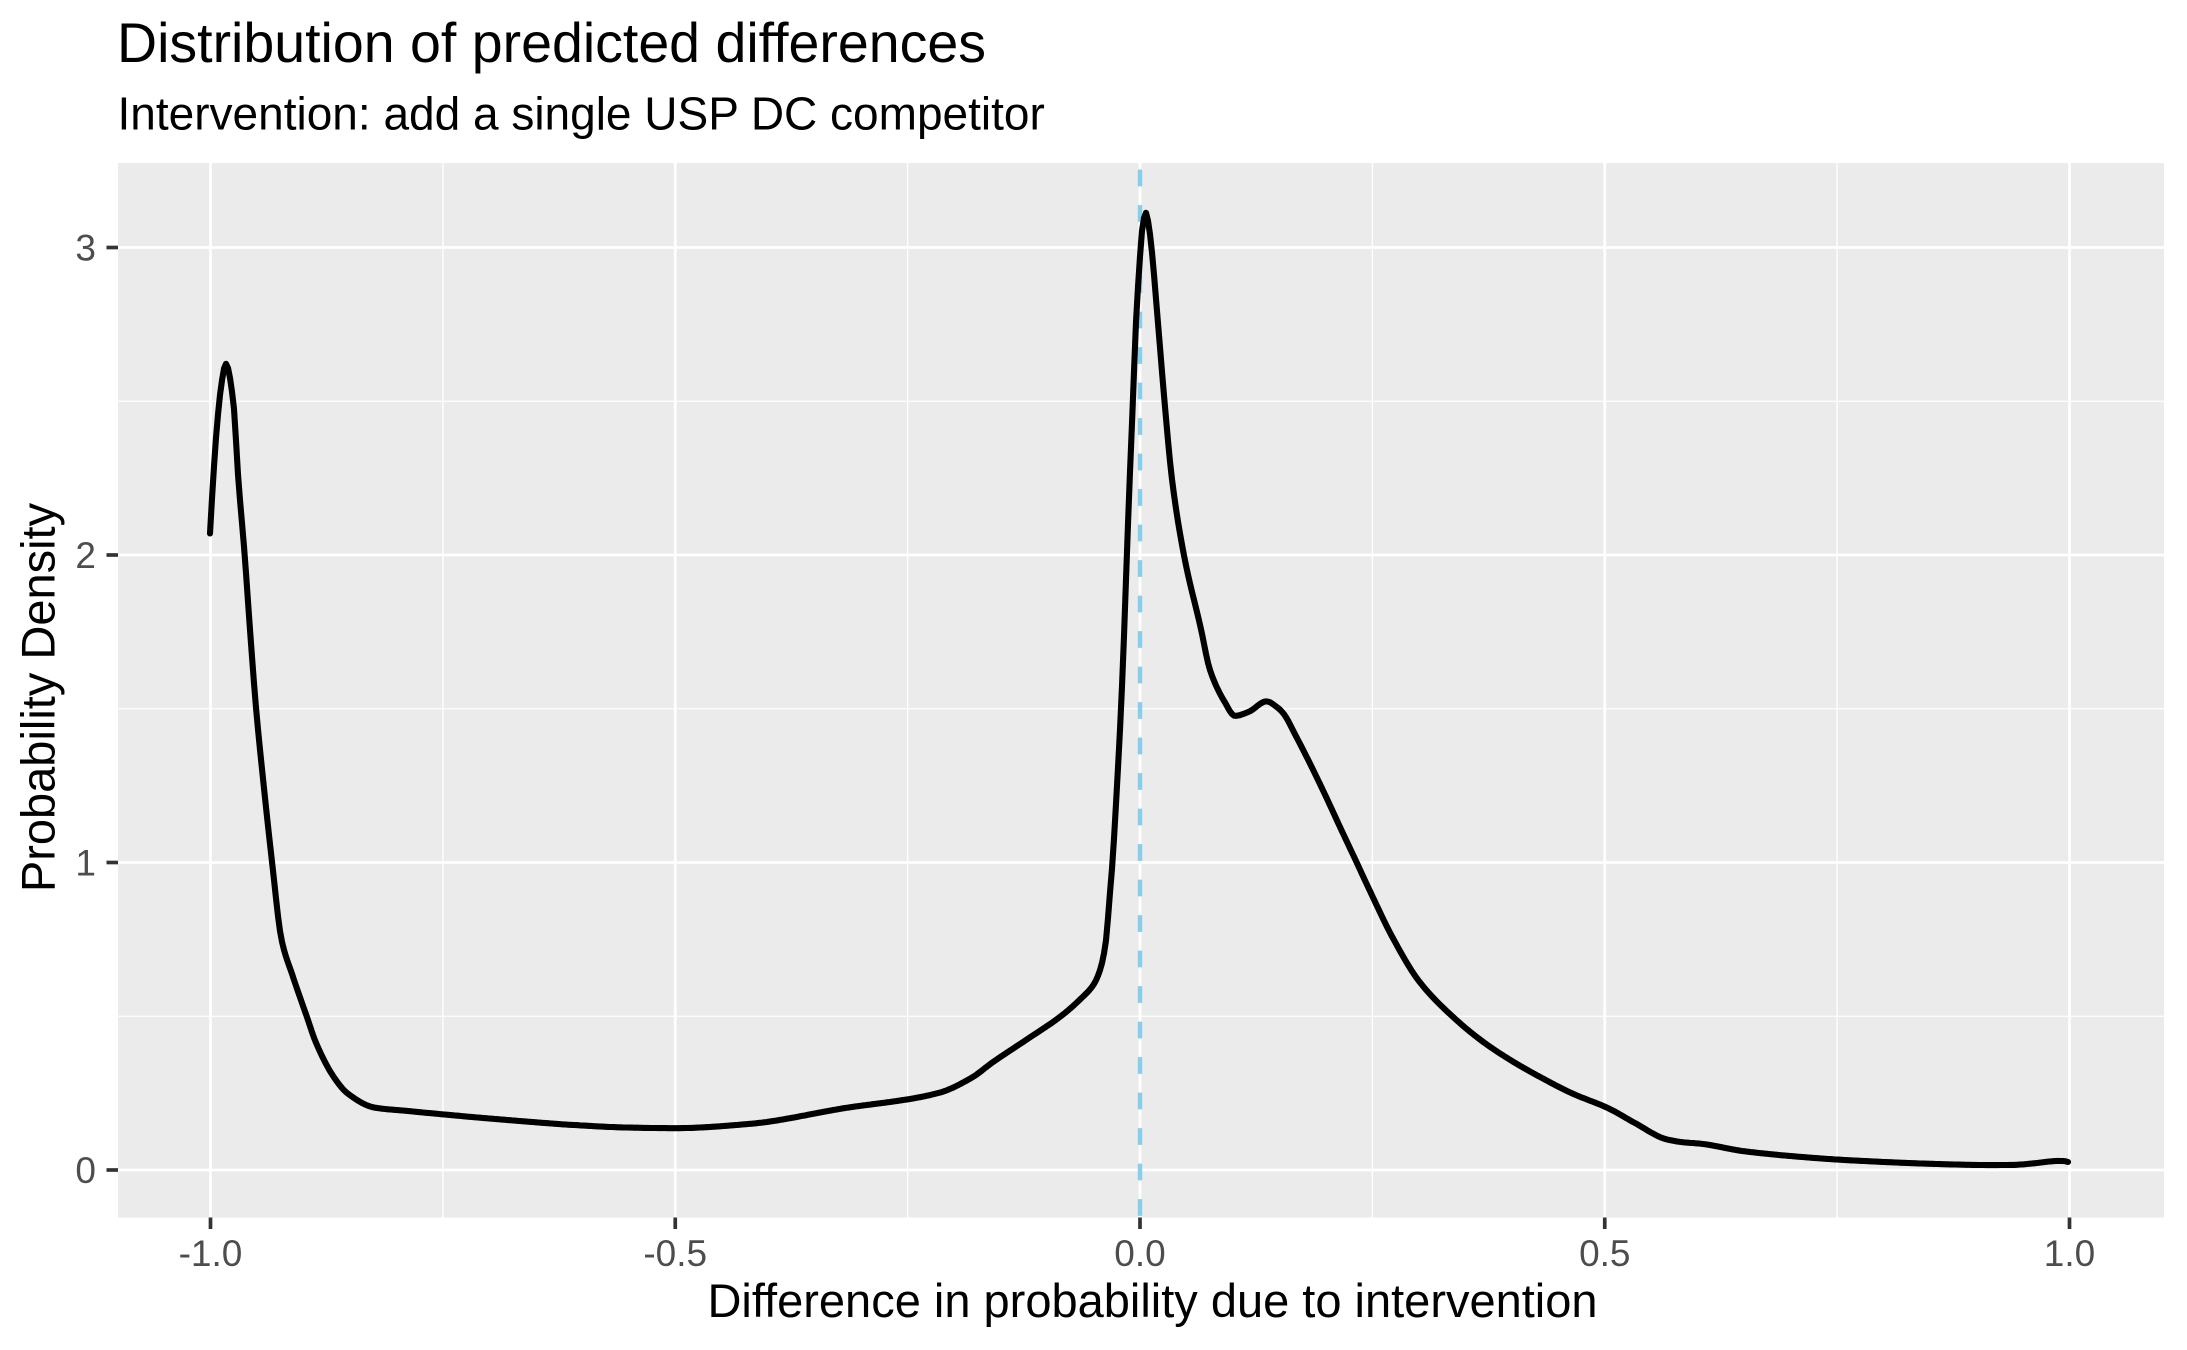 The image size is (2187, 1350). I want to click on svg-text: 0, so click(85, 1170).